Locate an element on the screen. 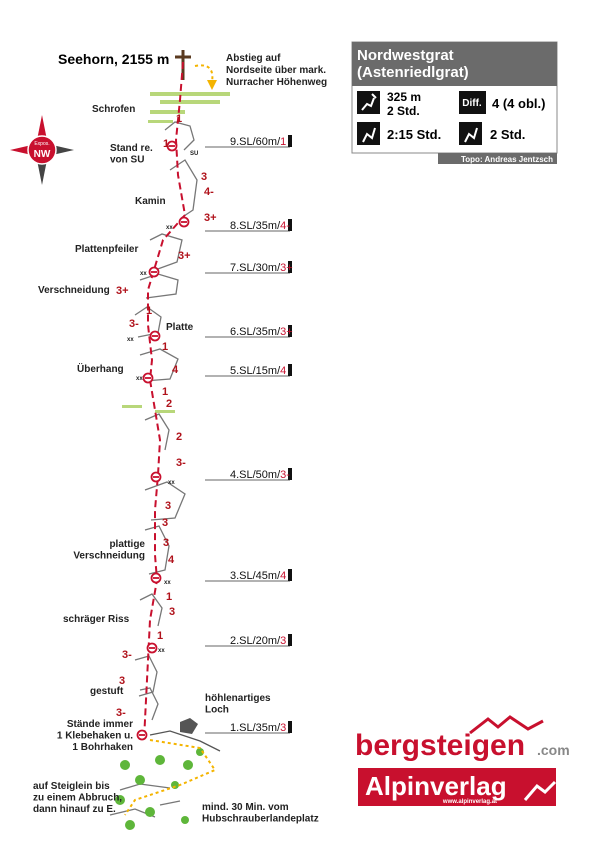  approach-grass is located at coordinates (159, 789).